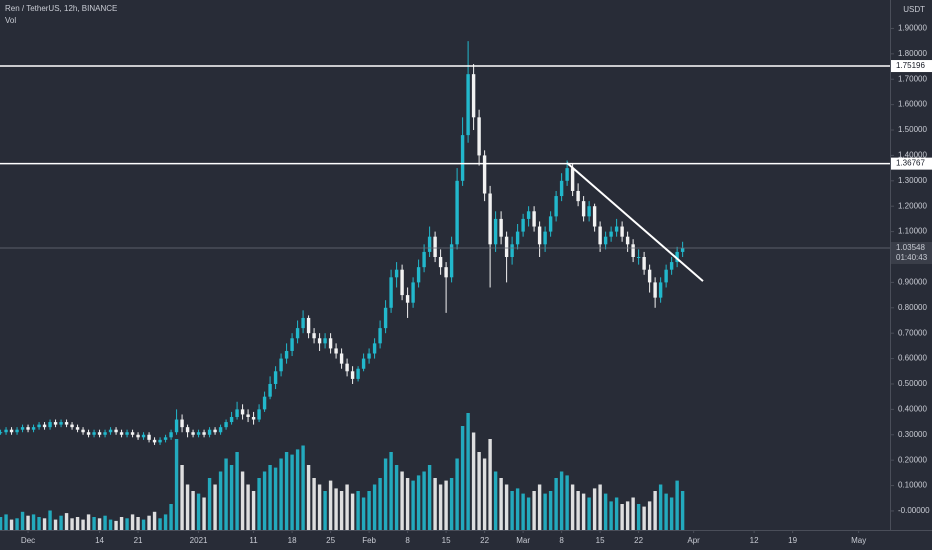  I want to click on x-tick-label: 11, so click(253, 540).